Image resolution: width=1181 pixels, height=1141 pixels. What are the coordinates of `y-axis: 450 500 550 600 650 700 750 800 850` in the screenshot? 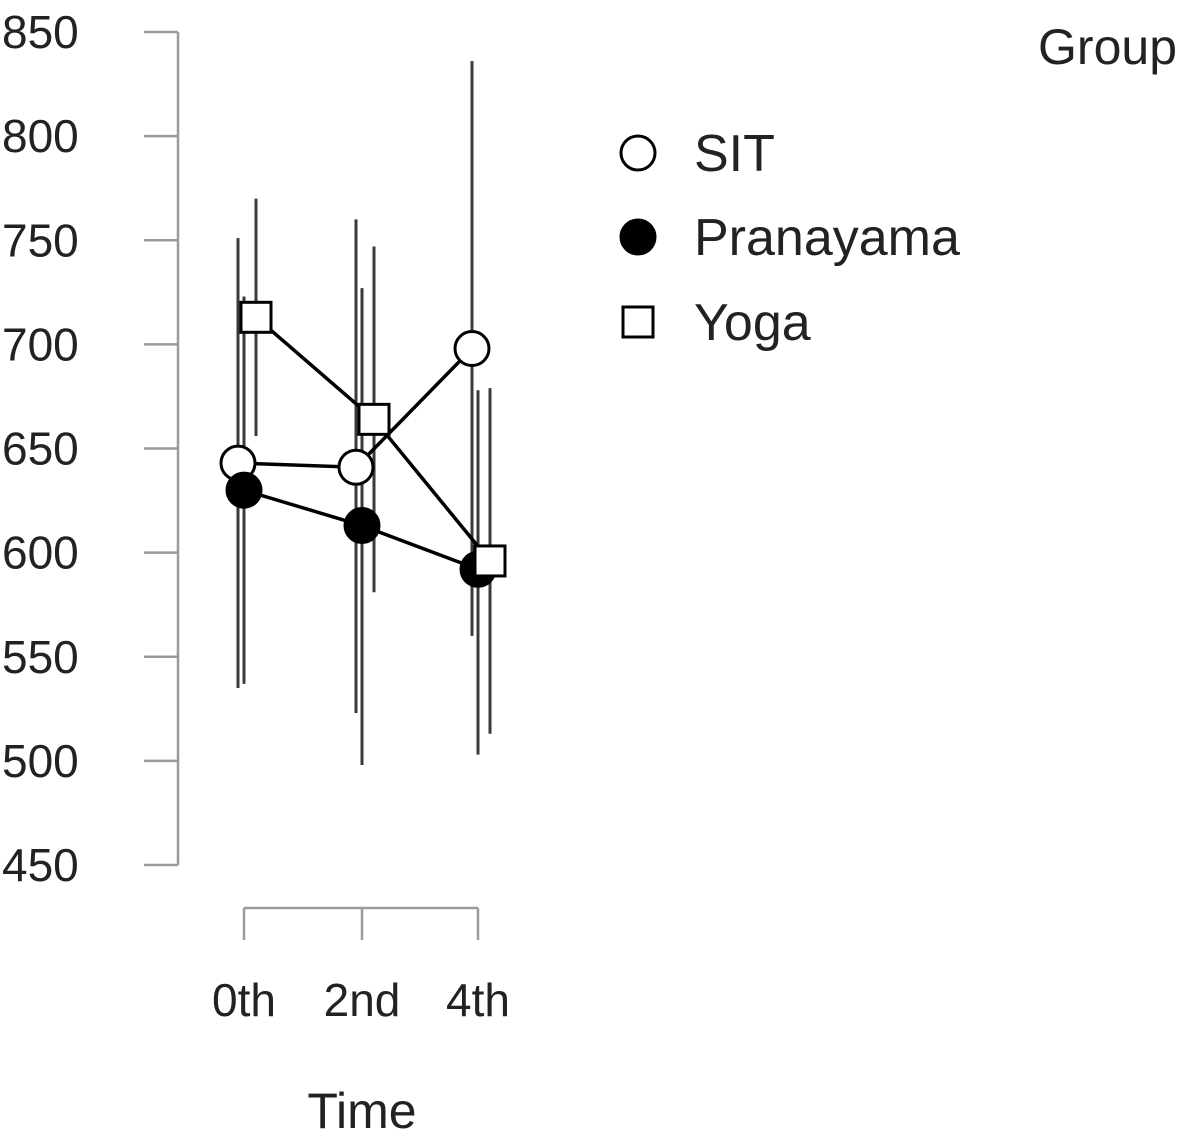 It's located at (91, 448).